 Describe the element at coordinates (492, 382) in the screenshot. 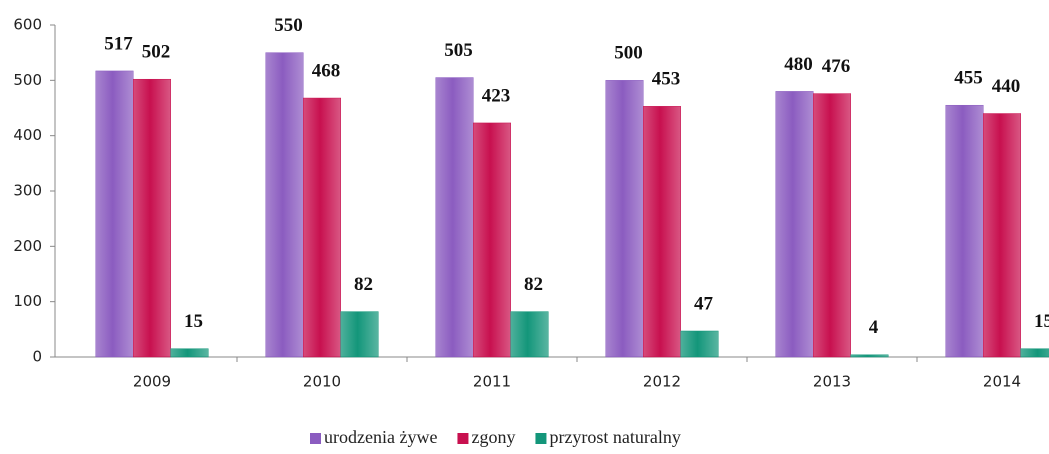

I see `x-tick-label: 2011` at that location.